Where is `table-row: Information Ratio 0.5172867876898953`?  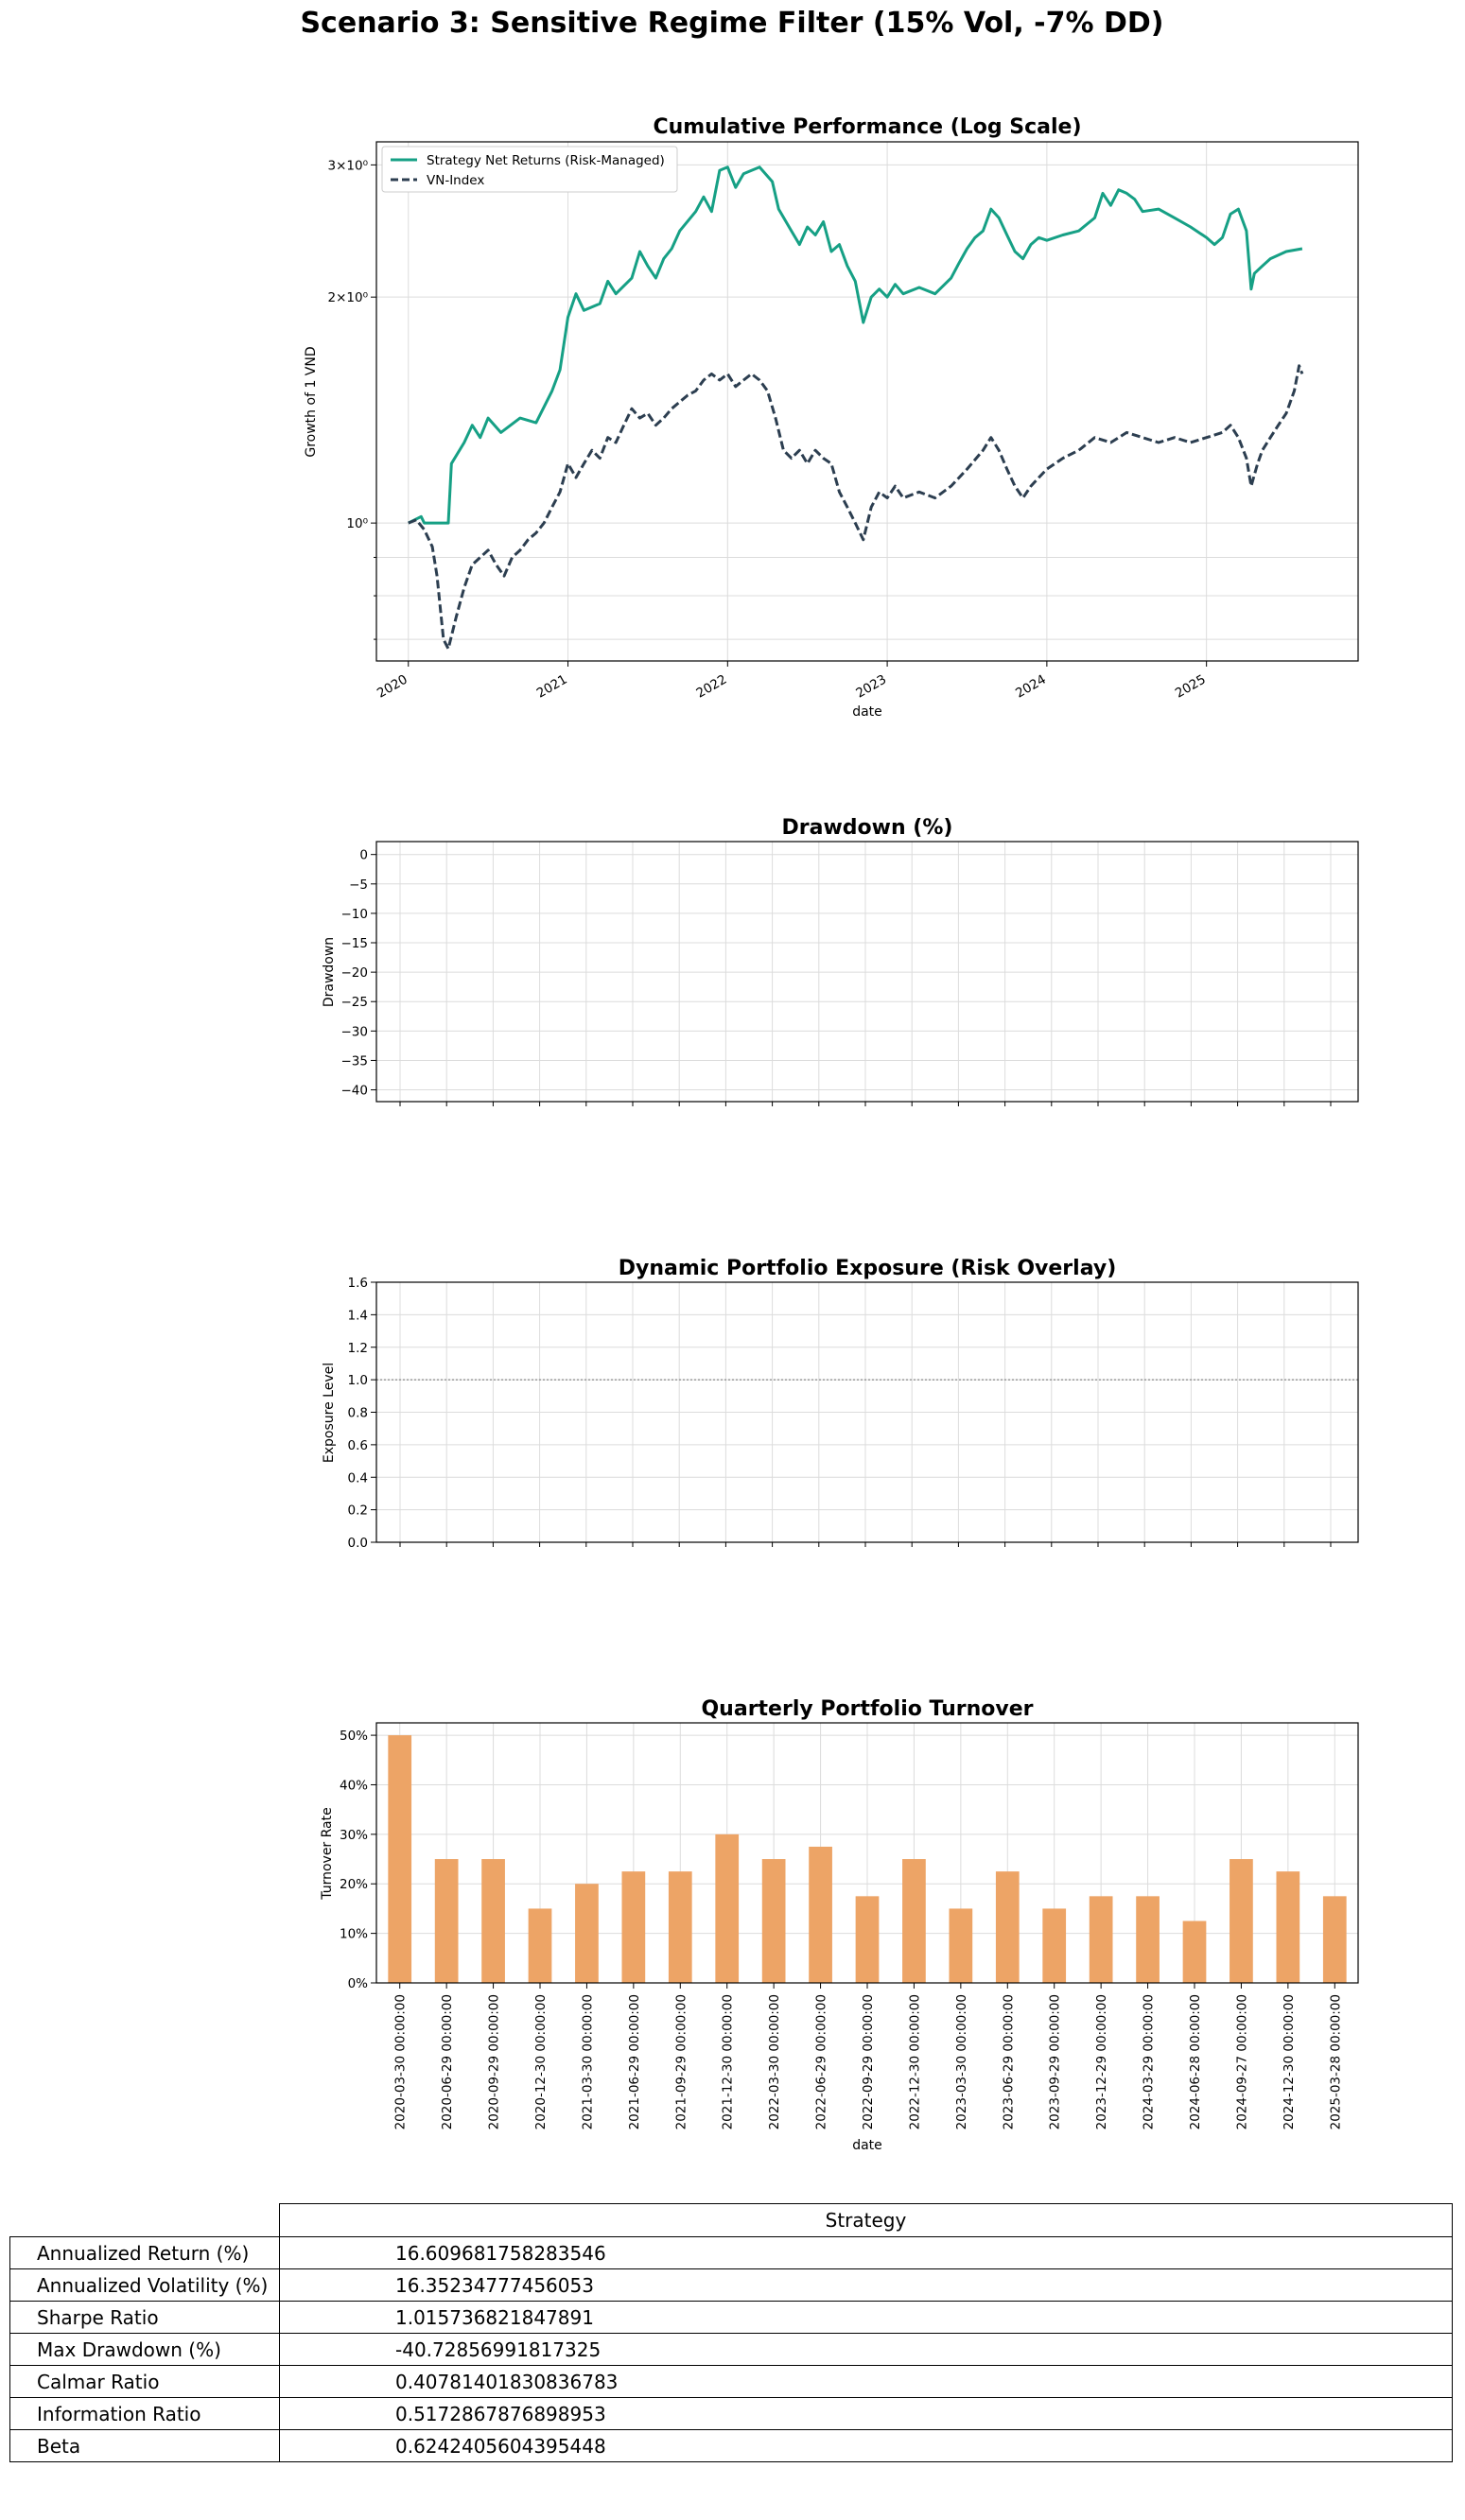
table-row: Information Ratio 0.5172867876898953 is located at coordinates (731, 2413).